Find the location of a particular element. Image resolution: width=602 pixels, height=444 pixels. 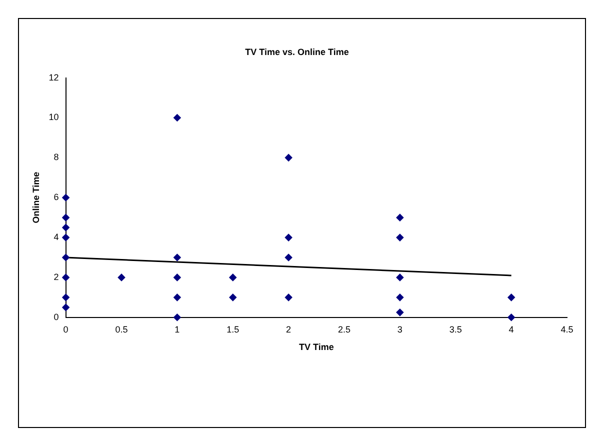

x-axis-title: TV Time is located at coordinates (316, 347).